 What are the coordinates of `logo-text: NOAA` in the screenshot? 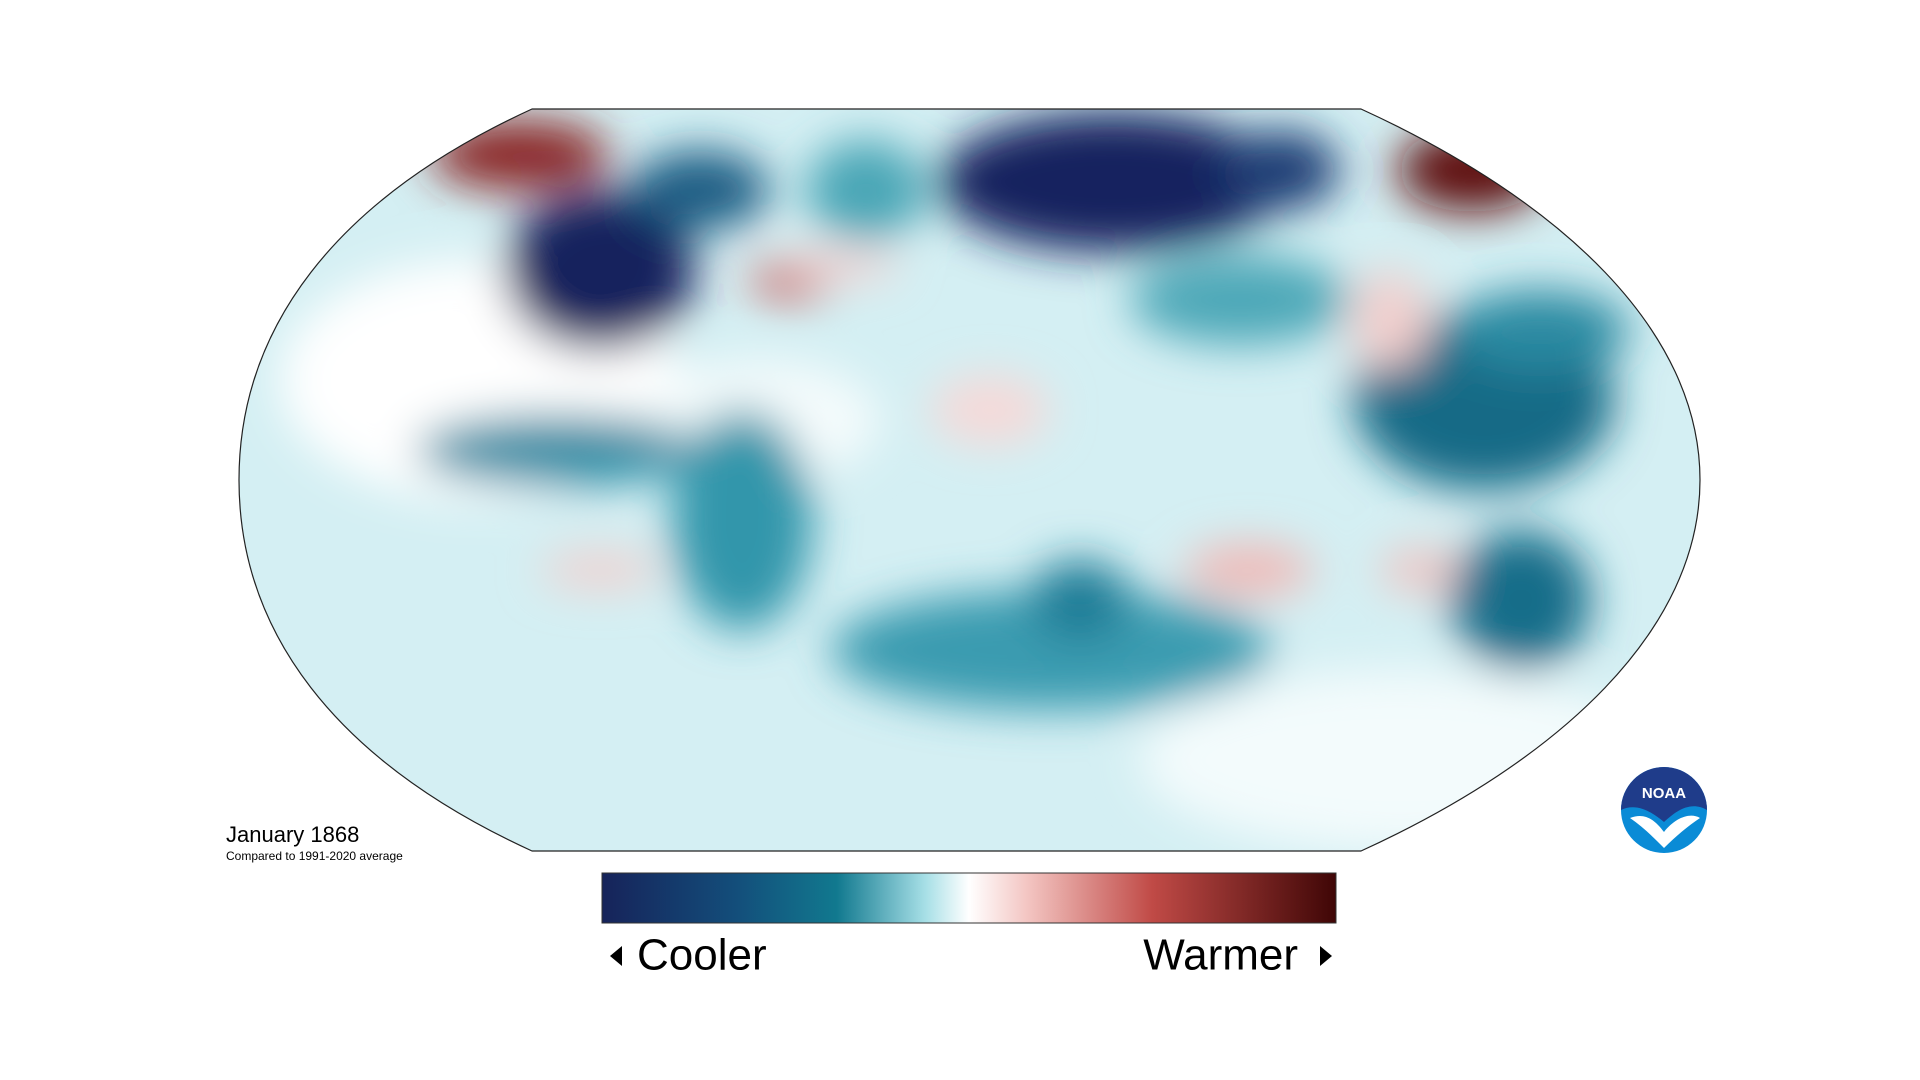 It's located at (1664, 793).